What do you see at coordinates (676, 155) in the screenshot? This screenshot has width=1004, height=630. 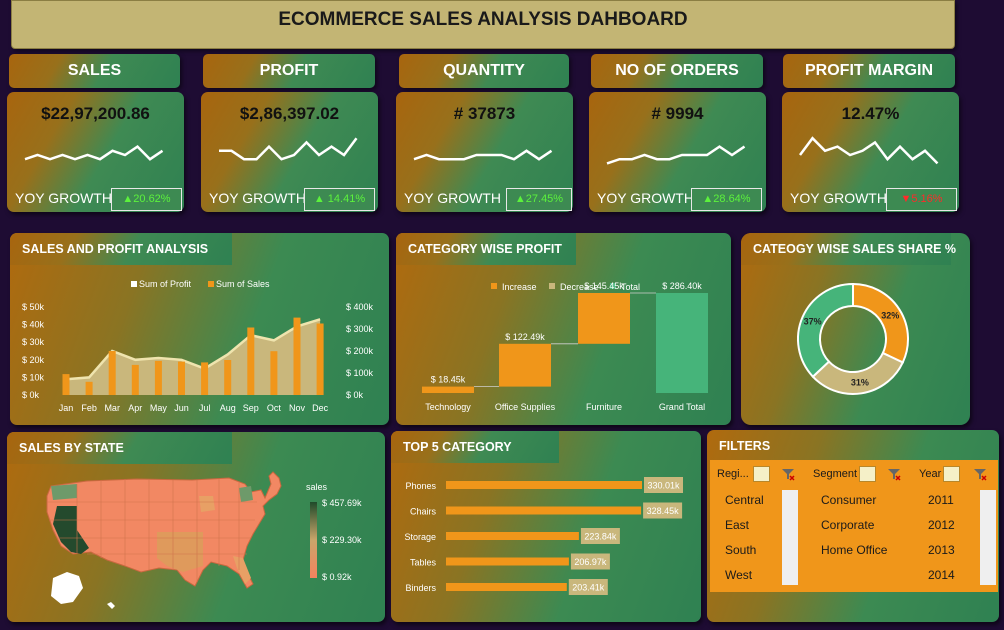 I see `kpi-orders-sparkline` at bounding box center [676, 155].